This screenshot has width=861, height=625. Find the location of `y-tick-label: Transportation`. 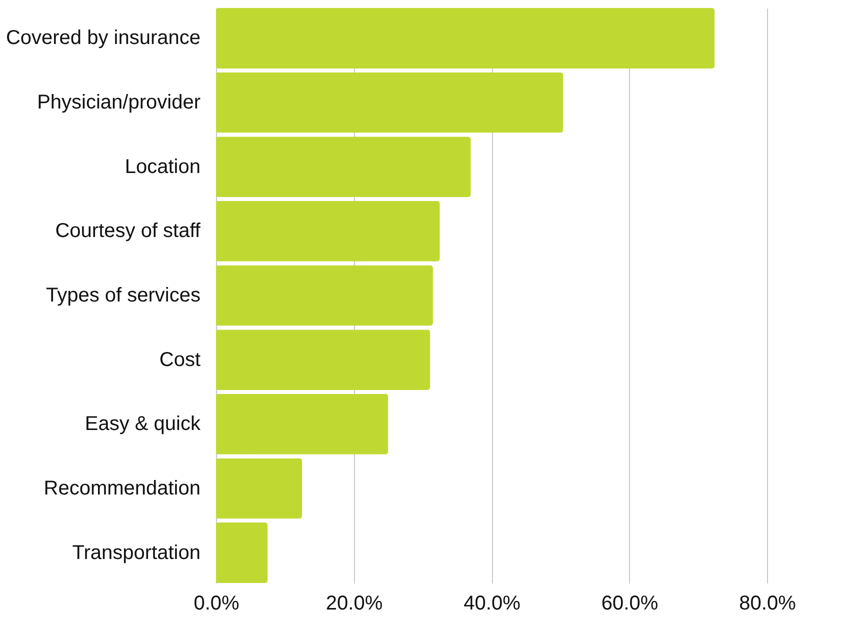

y-tick-label: Transportation is located at coordinates (136, 553).